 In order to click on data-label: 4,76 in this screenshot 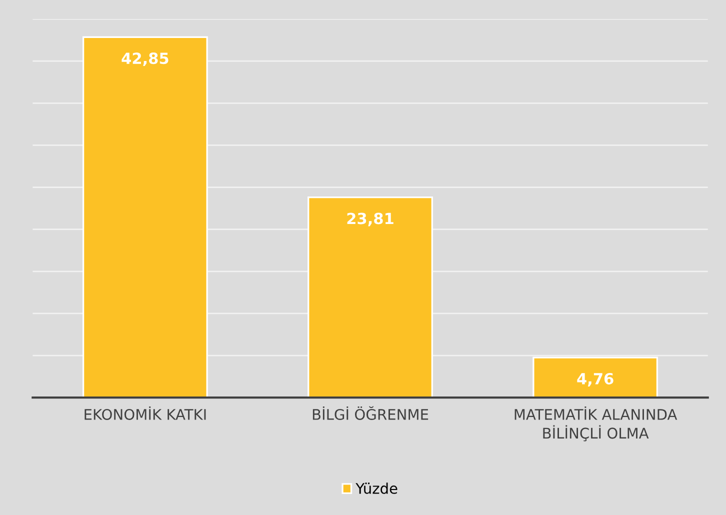, I will do `click(595, 379)`.